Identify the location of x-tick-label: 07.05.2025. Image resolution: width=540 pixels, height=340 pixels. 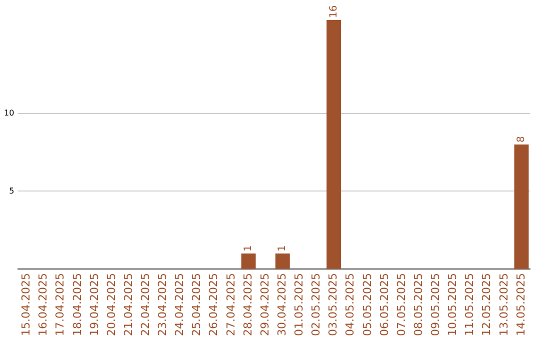
(401, 304).